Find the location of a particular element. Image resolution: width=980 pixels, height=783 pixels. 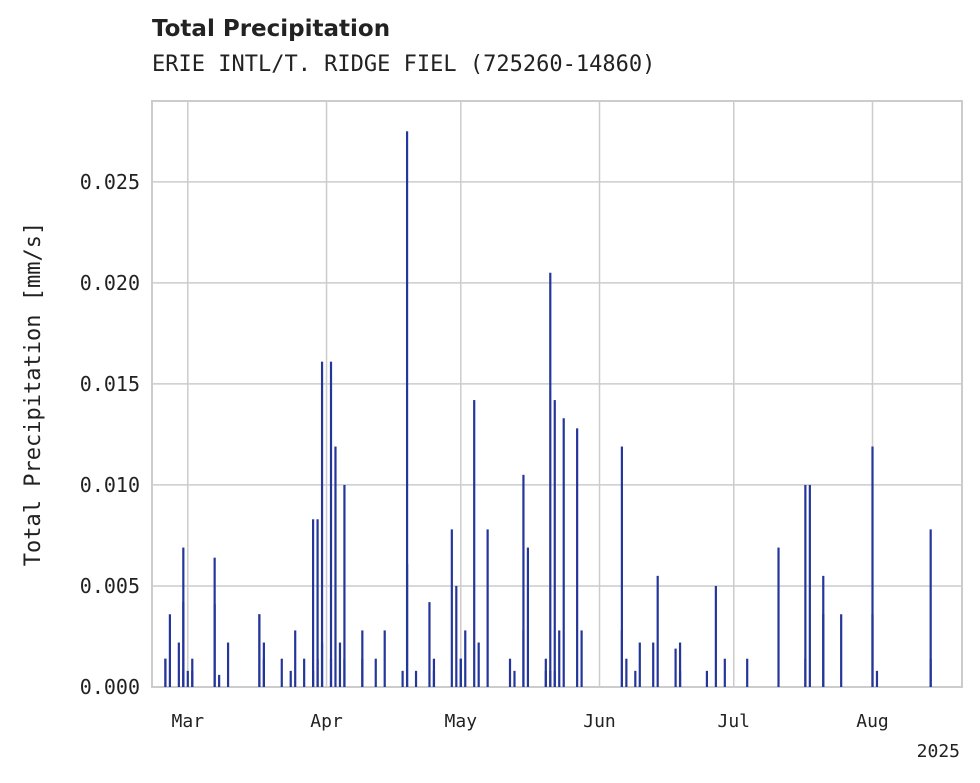

x-tick-label: Apr is located at coordinates (326, 721).